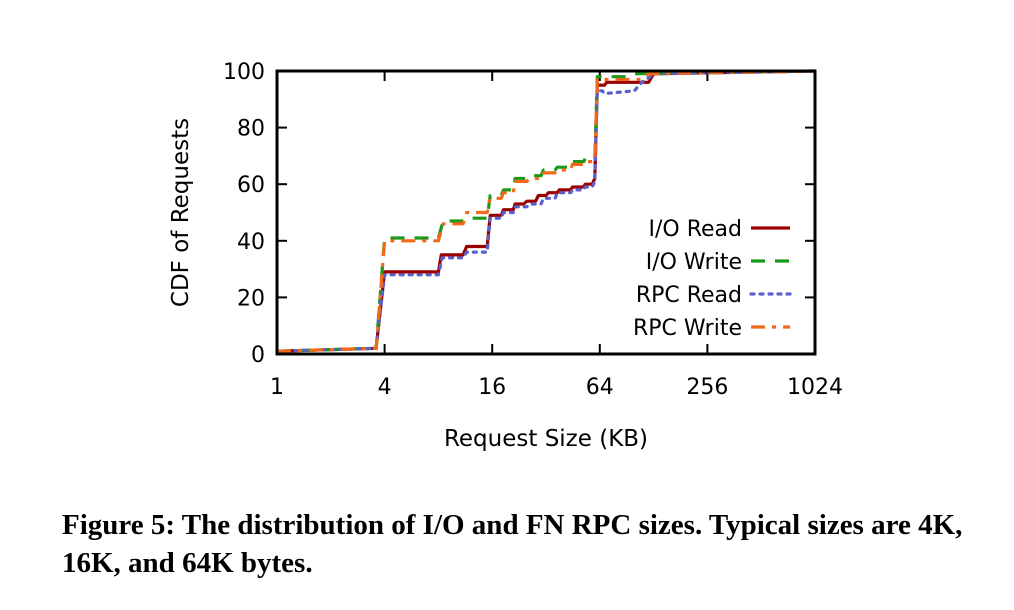 The height and width of the screenshot is (610, 1014). What do you see at coordinates (600, 387) in the screenshot?
I see `x-tick-label: 64` at bounding box center [600, 387].